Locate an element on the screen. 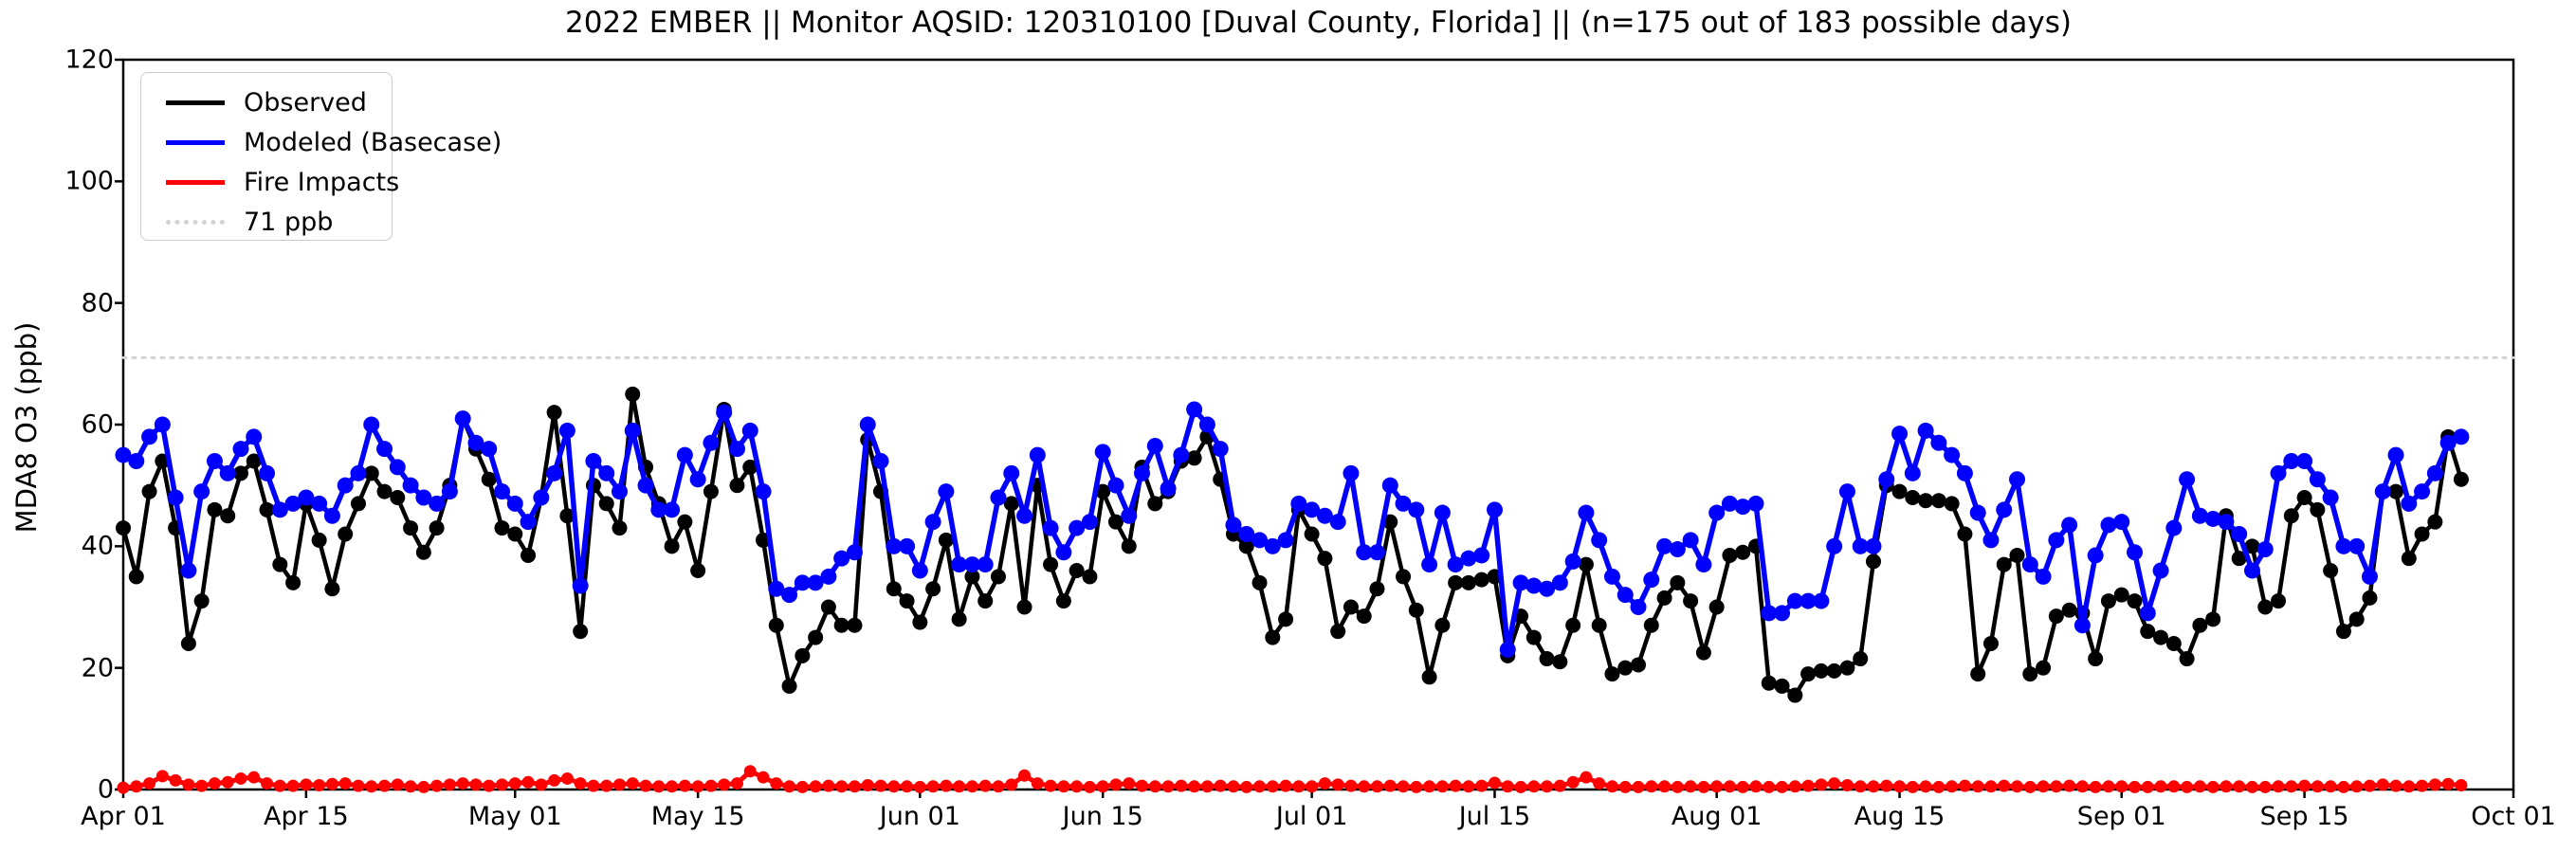 This screenshot has height=853, width=2576. x-tick-label-Sep-15: Sep 15 is located at coordinates (2304, 816).